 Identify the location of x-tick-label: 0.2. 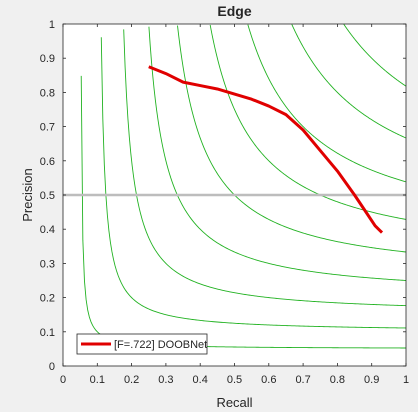
(131, 380).